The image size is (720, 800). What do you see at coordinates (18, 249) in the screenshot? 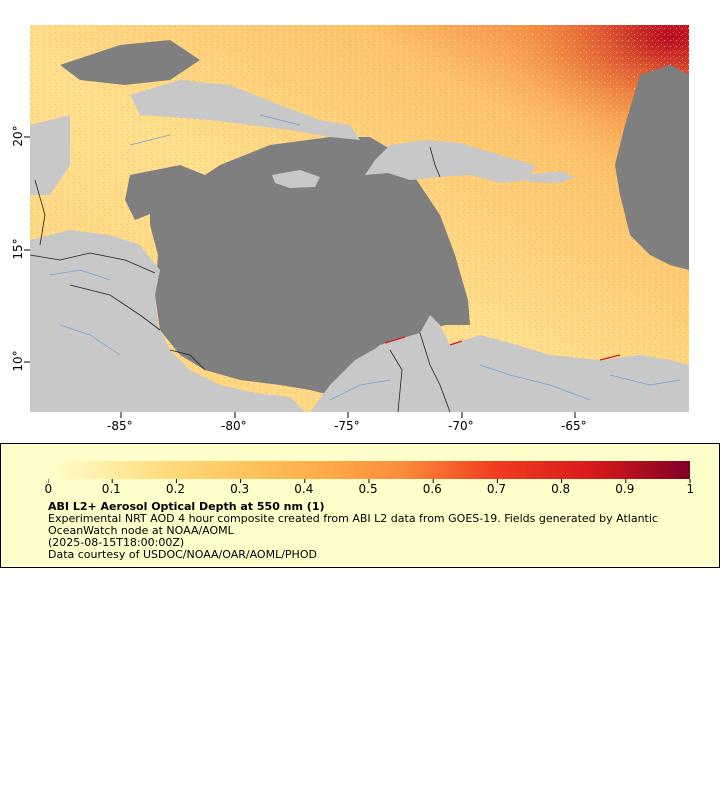
I see `y-tick-label: 15°` at bounding box center [18, 249].